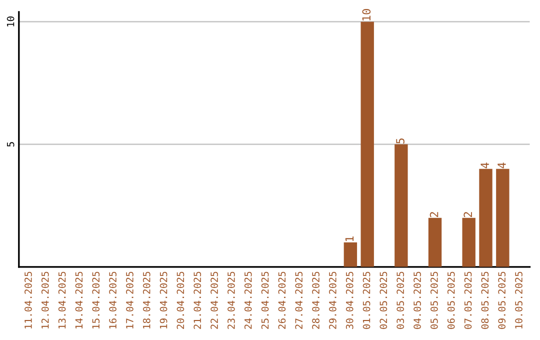 Image resolution: width=540 pixels, height=340 pixels. Describe the element at coordinates (485, 300) in the screenshot. I see `x-tick-label: 08.05.2025` at that location.